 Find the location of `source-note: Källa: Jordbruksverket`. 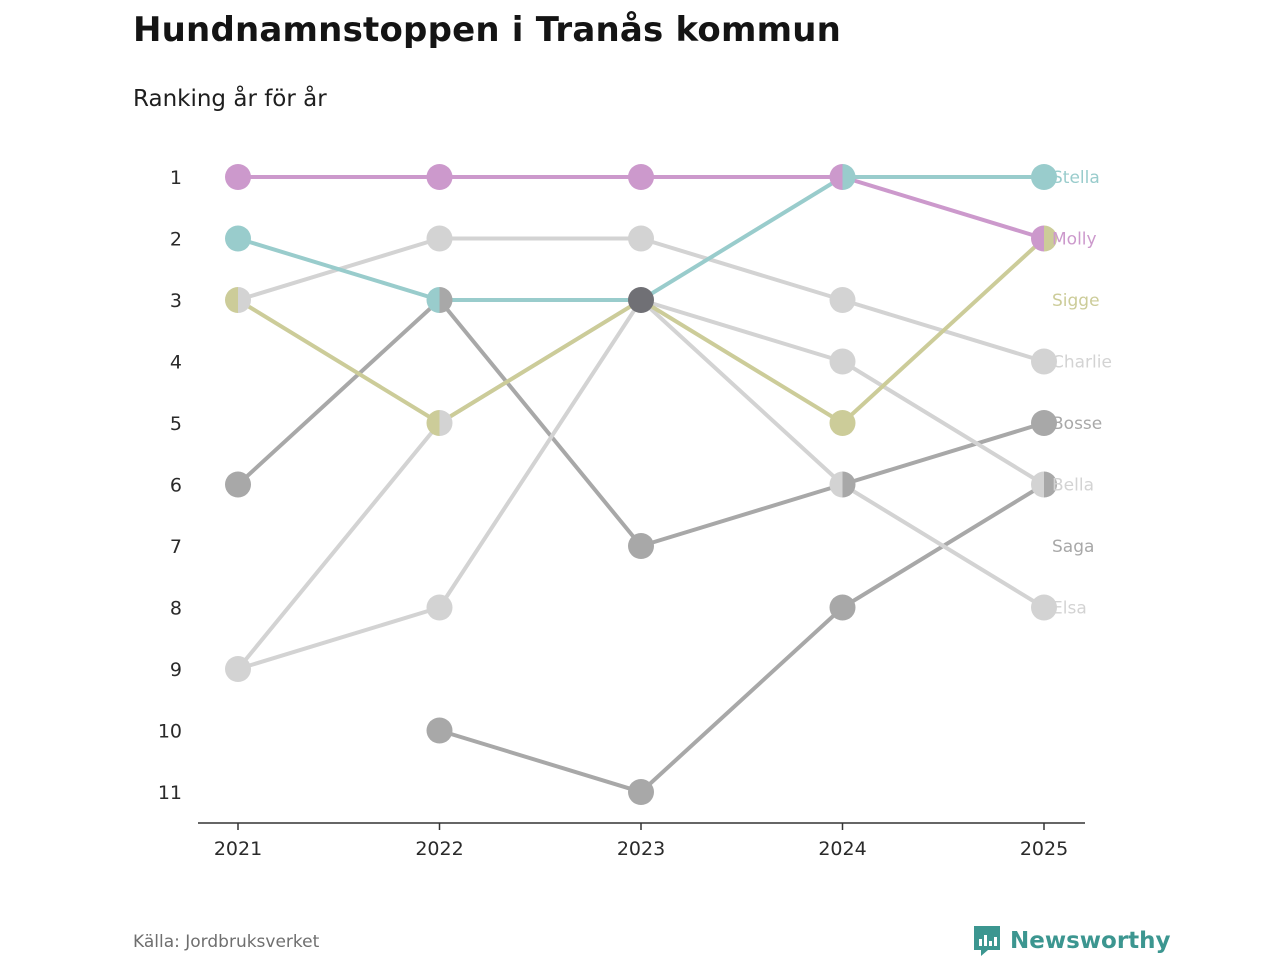

source-note: Källa: Jordbruksverket is located at coordinates (226, 942).